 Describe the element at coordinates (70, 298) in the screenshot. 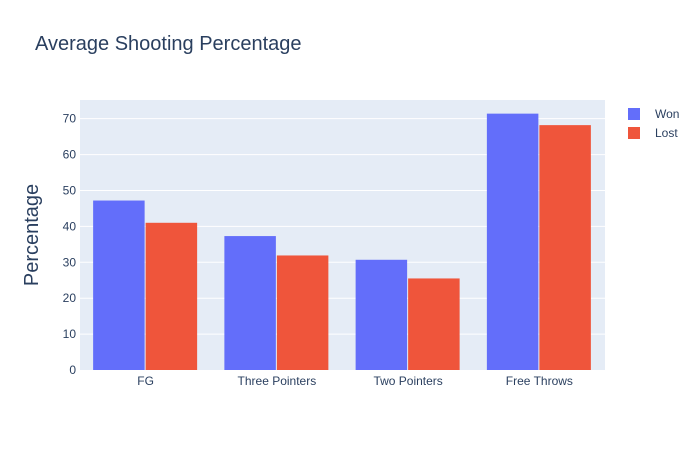

I see `y-tick-label: 20` at that location.